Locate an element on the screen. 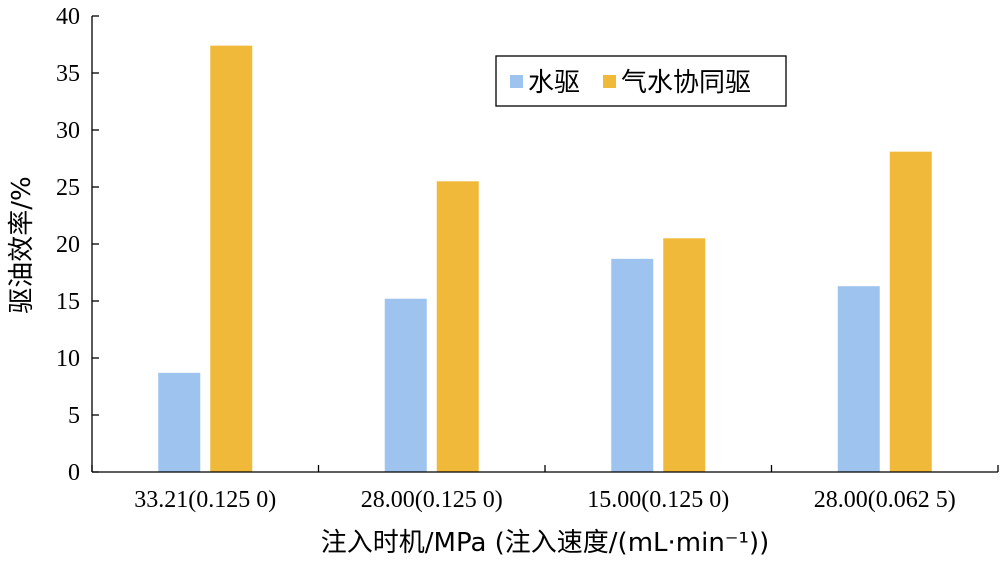 The image size is (1000, 564). y-tick-label: 20 is located at coordinates (68, 245).